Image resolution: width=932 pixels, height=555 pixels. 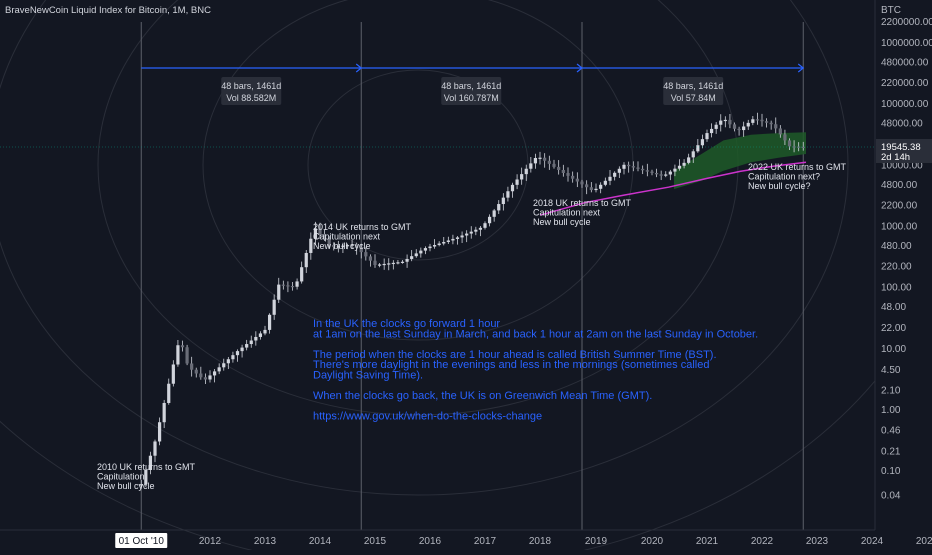 I want to click on last-price-box, so click(x=904, y=150).